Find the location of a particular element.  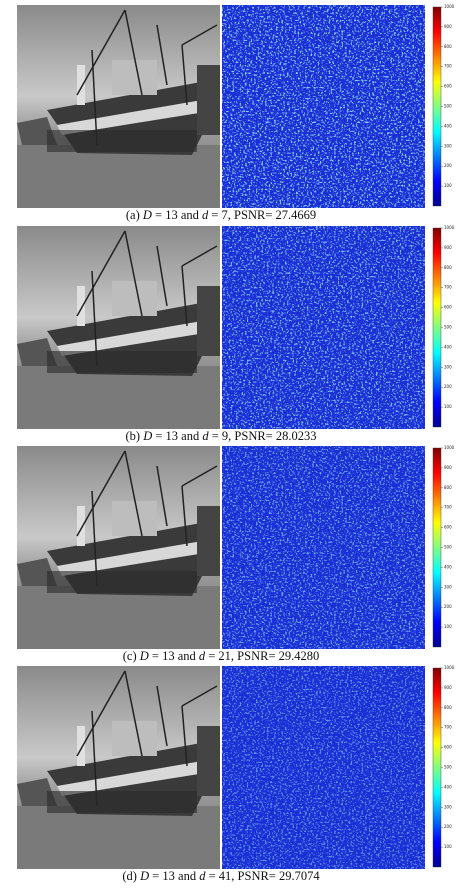

caption-part: (d) is located at coordinates (129, 876).